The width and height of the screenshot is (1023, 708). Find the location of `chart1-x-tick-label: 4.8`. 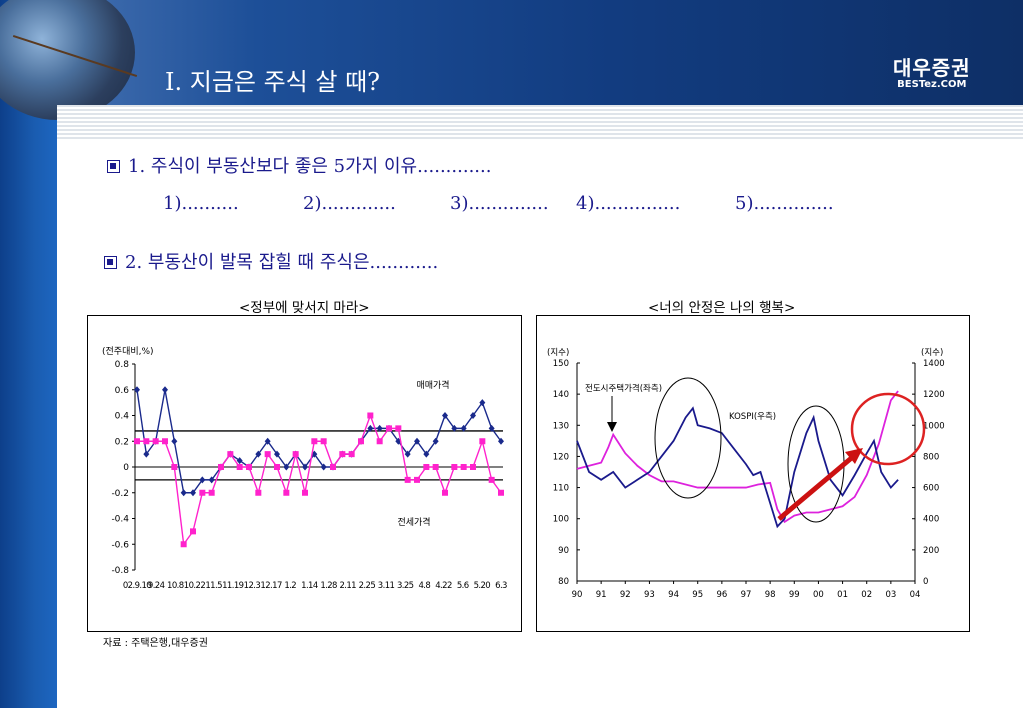

chart1-x-tick-label: 4.8 is located at coordinates (425, 586).